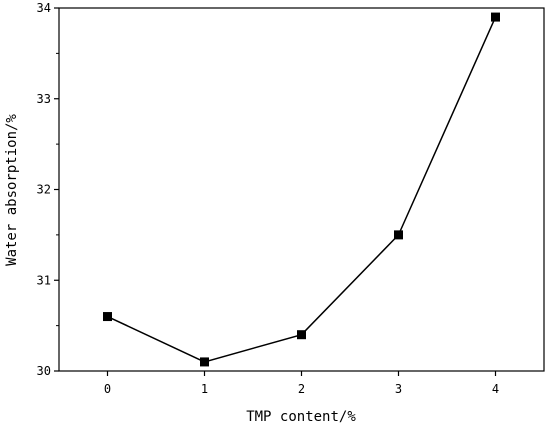 This screenshot has height=428, width=550. Describe the element at coordinates (44, 8) in the screenshot. I see `y-tick-label: 34` at that location.